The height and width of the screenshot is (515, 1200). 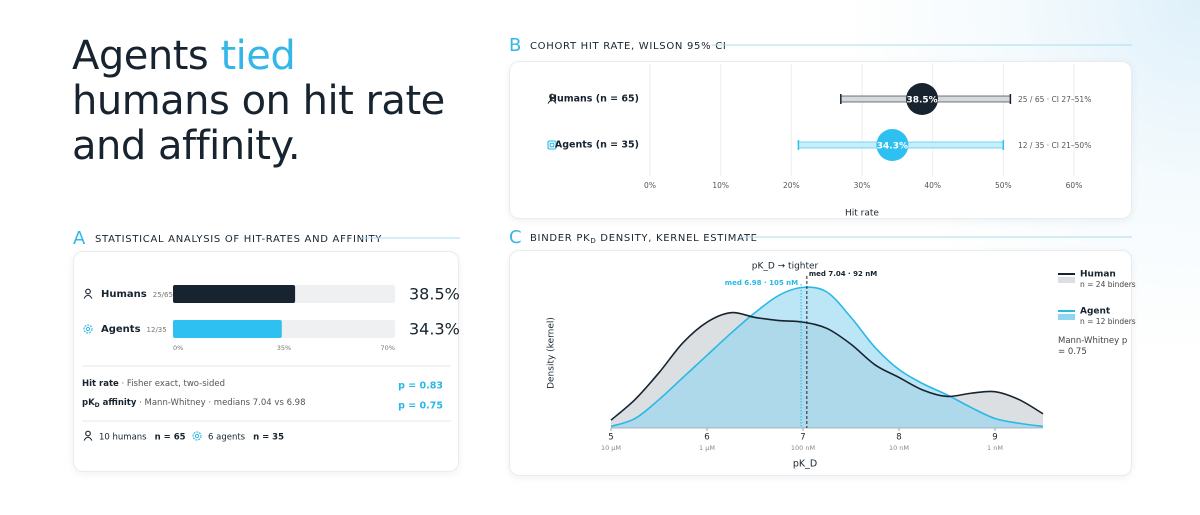 I want to click on annotation: pK_D → tighter, so click(x=785, y=267).